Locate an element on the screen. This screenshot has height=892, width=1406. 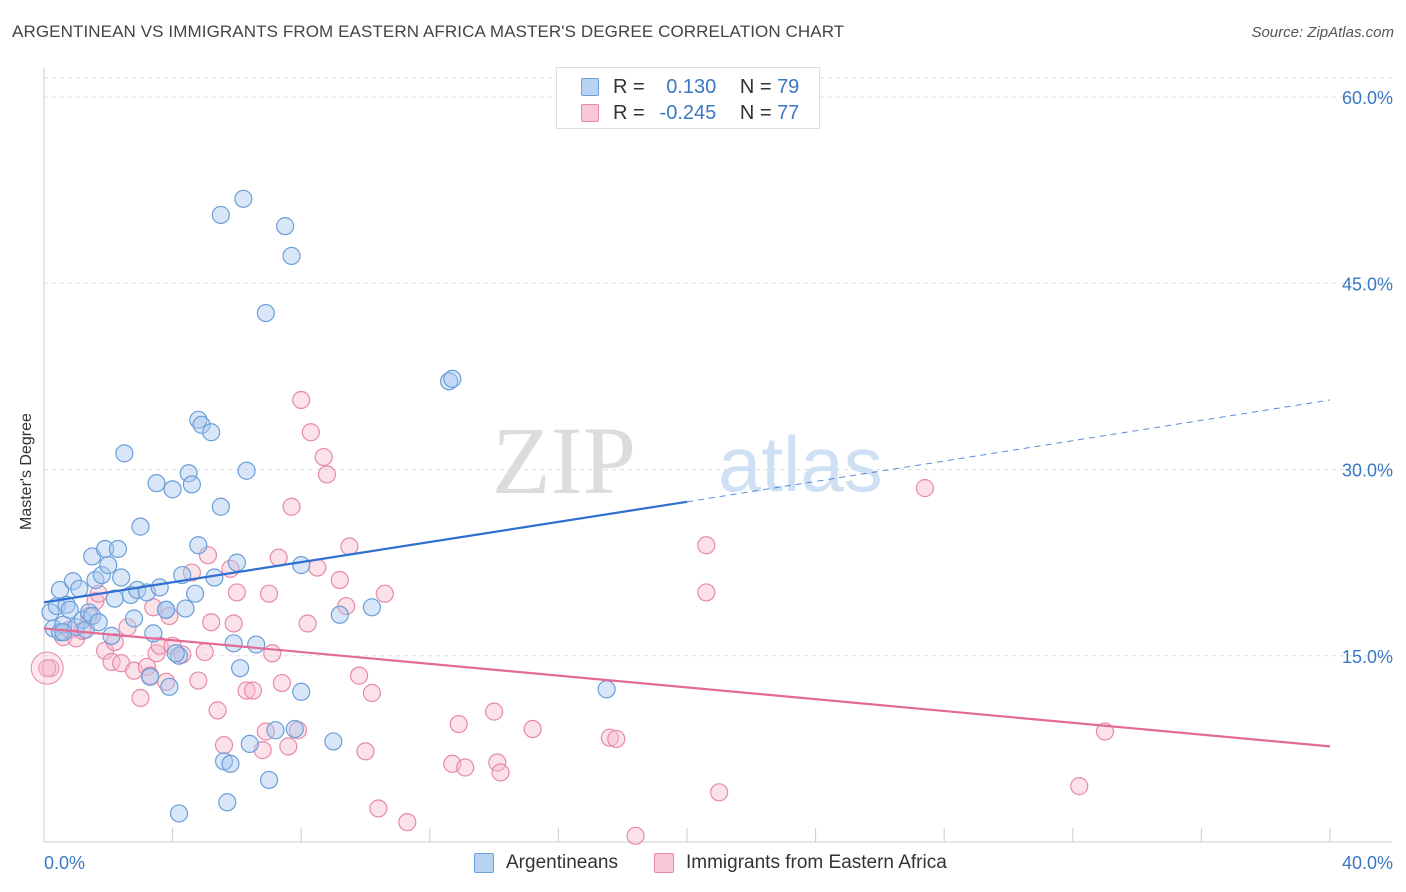
argentineans-trend-line is located at coordinates (365, 552).